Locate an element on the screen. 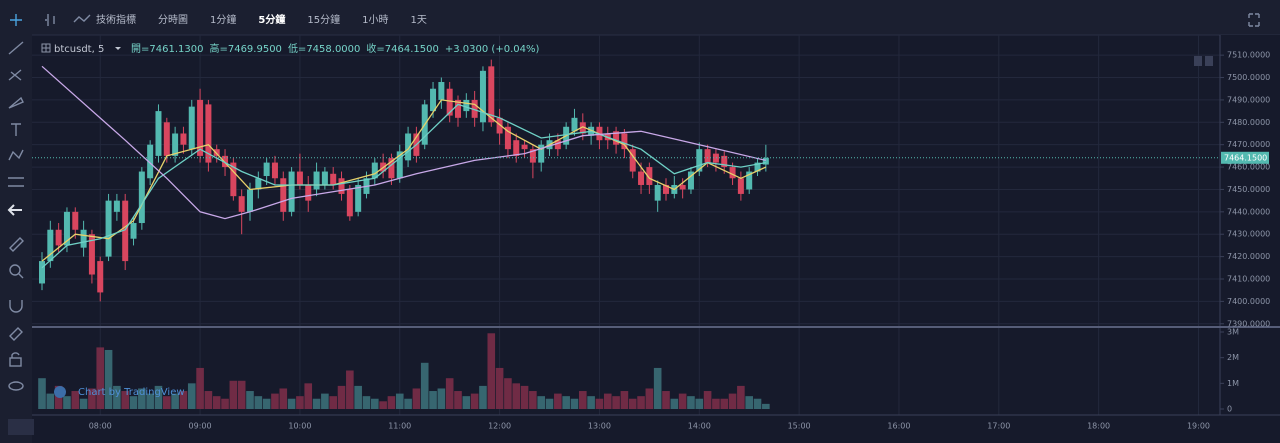 This screenshot has height=443, width=1280. interval-button: 技術指標 is located at coordinates (116, 19).